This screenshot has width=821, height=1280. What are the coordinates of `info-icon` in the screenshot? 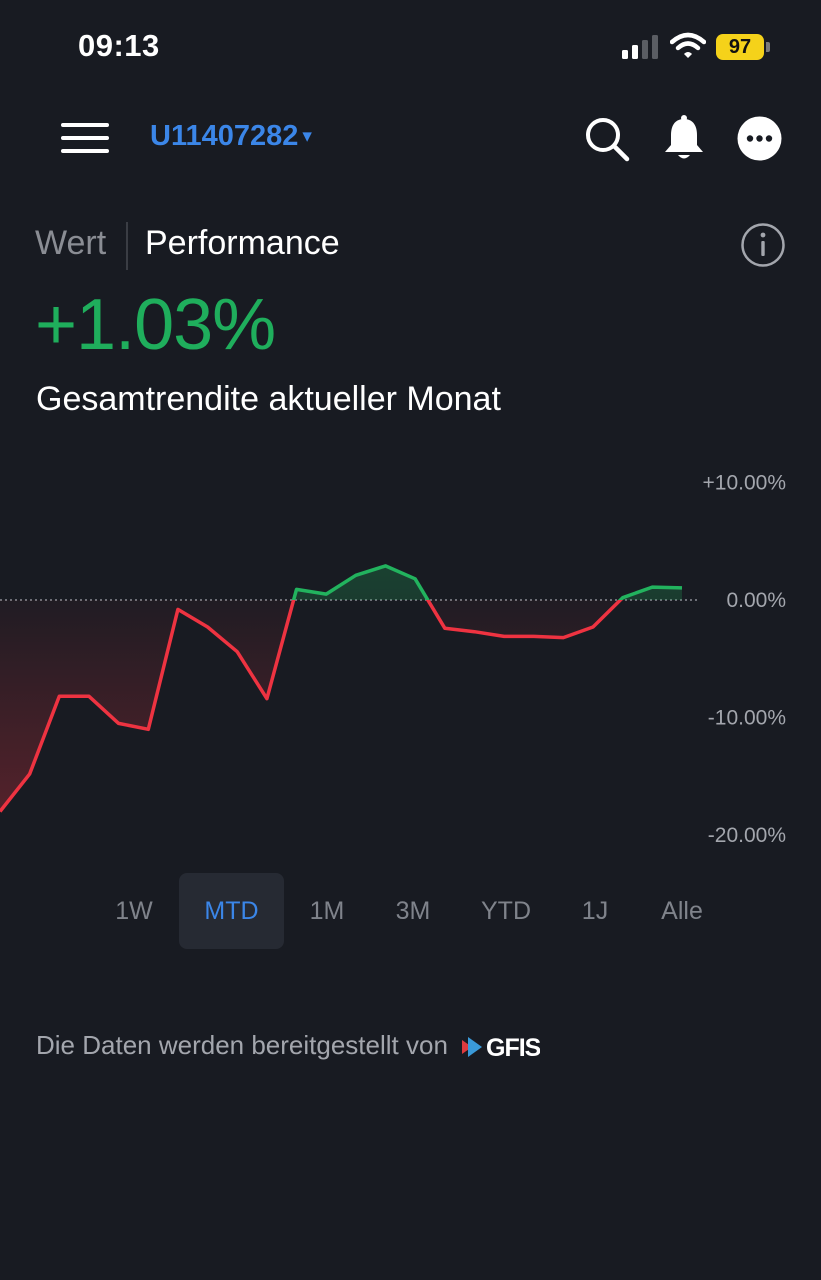 It's located at (763, 245).